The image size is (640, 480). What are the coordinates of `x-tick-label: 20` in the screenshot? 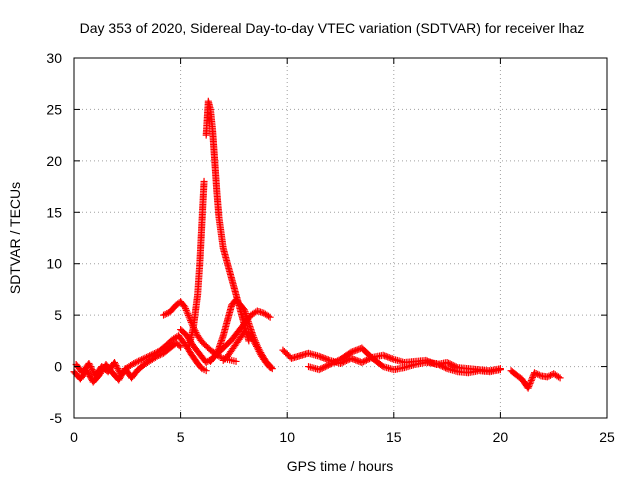 It's located at (501, 437).